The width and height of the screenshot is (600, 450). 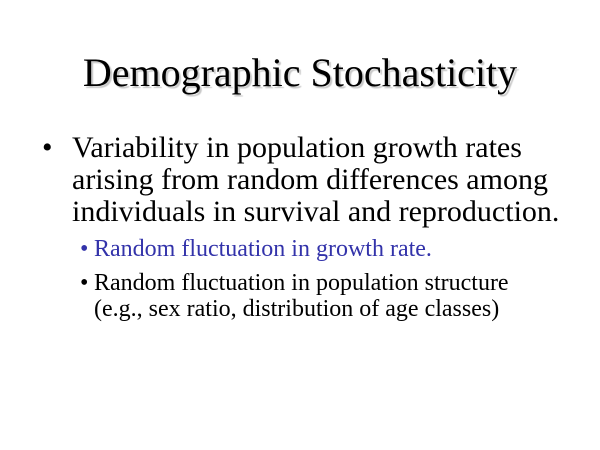 I want to click on bullet-sub-1-line-1: Random fluctuation in growth rate., so click(x=263, y=249).